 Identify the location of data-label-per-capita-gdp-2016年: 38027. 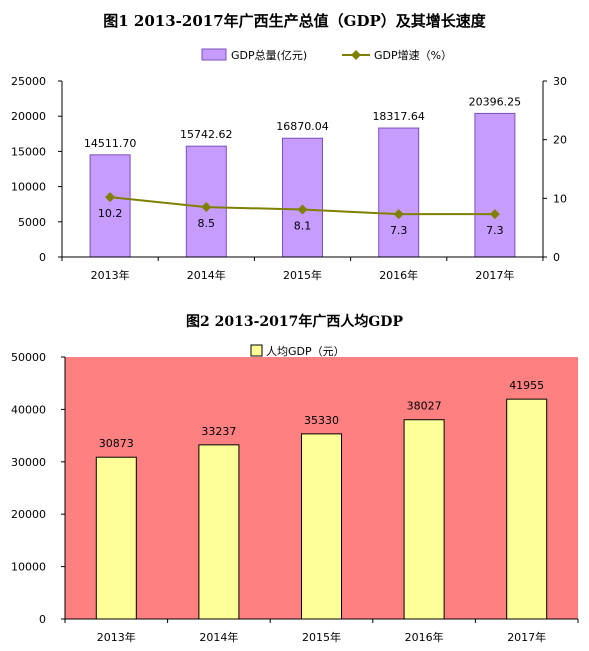
(424, 406).